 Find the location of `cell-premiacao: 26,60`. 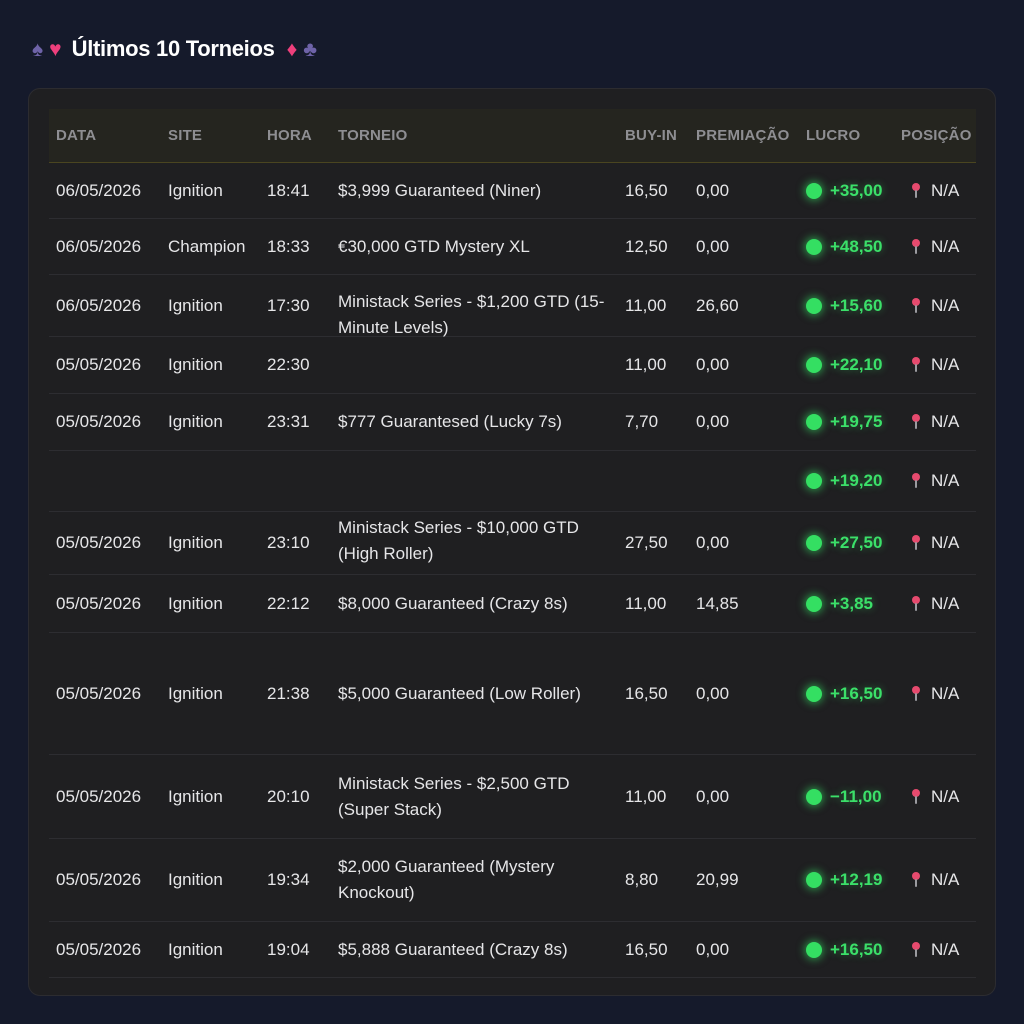

cell-premiacao: 26,60 is located at coordinates (717, 305).